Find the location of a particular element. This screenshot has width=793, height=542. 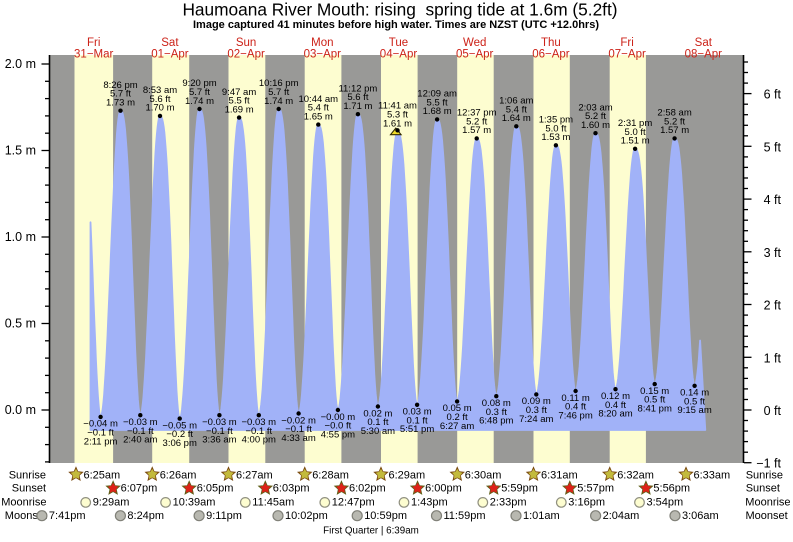

svg-text: 1.0 m is located at coordinates (20, 237).